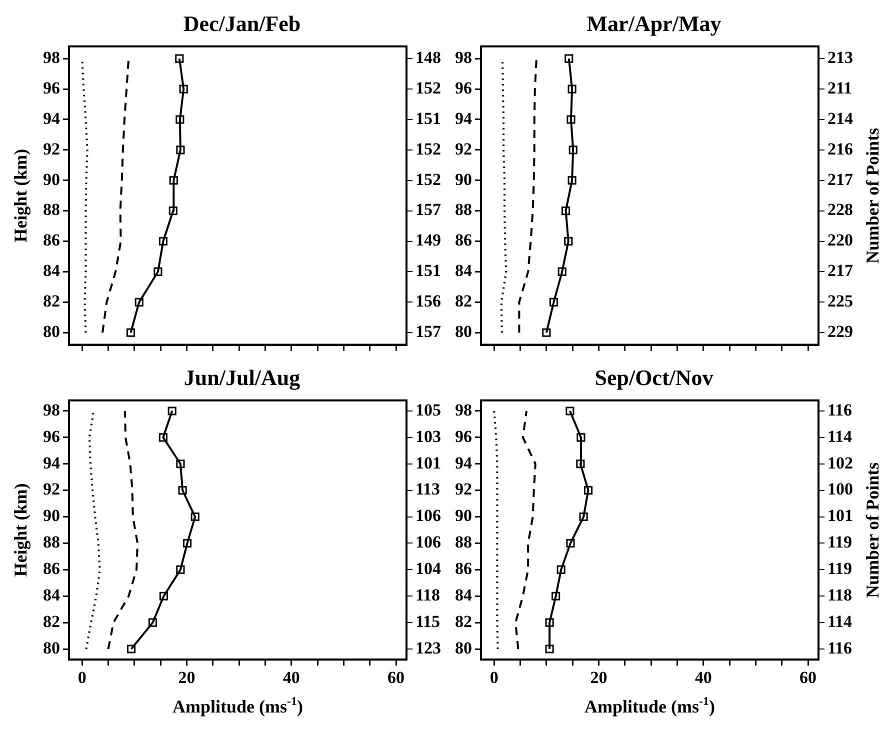  Describe the element at coordinates (428, 621) in the screenshot. I see `category-label: 115` at that location.